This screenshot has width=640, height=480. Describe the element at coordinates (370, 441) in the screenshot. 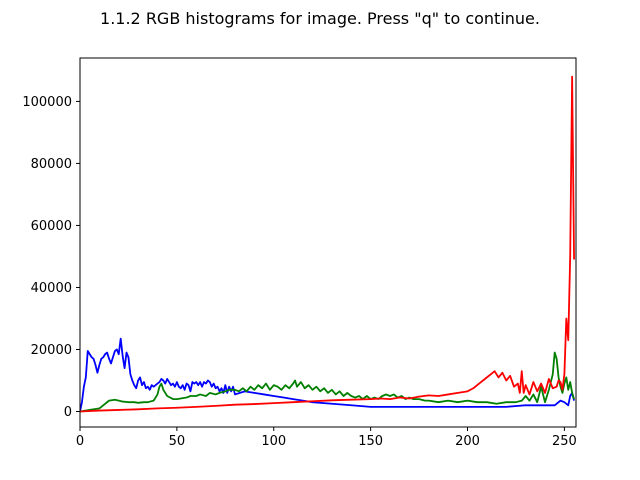

I see `x-tick-label: 150` at that location.